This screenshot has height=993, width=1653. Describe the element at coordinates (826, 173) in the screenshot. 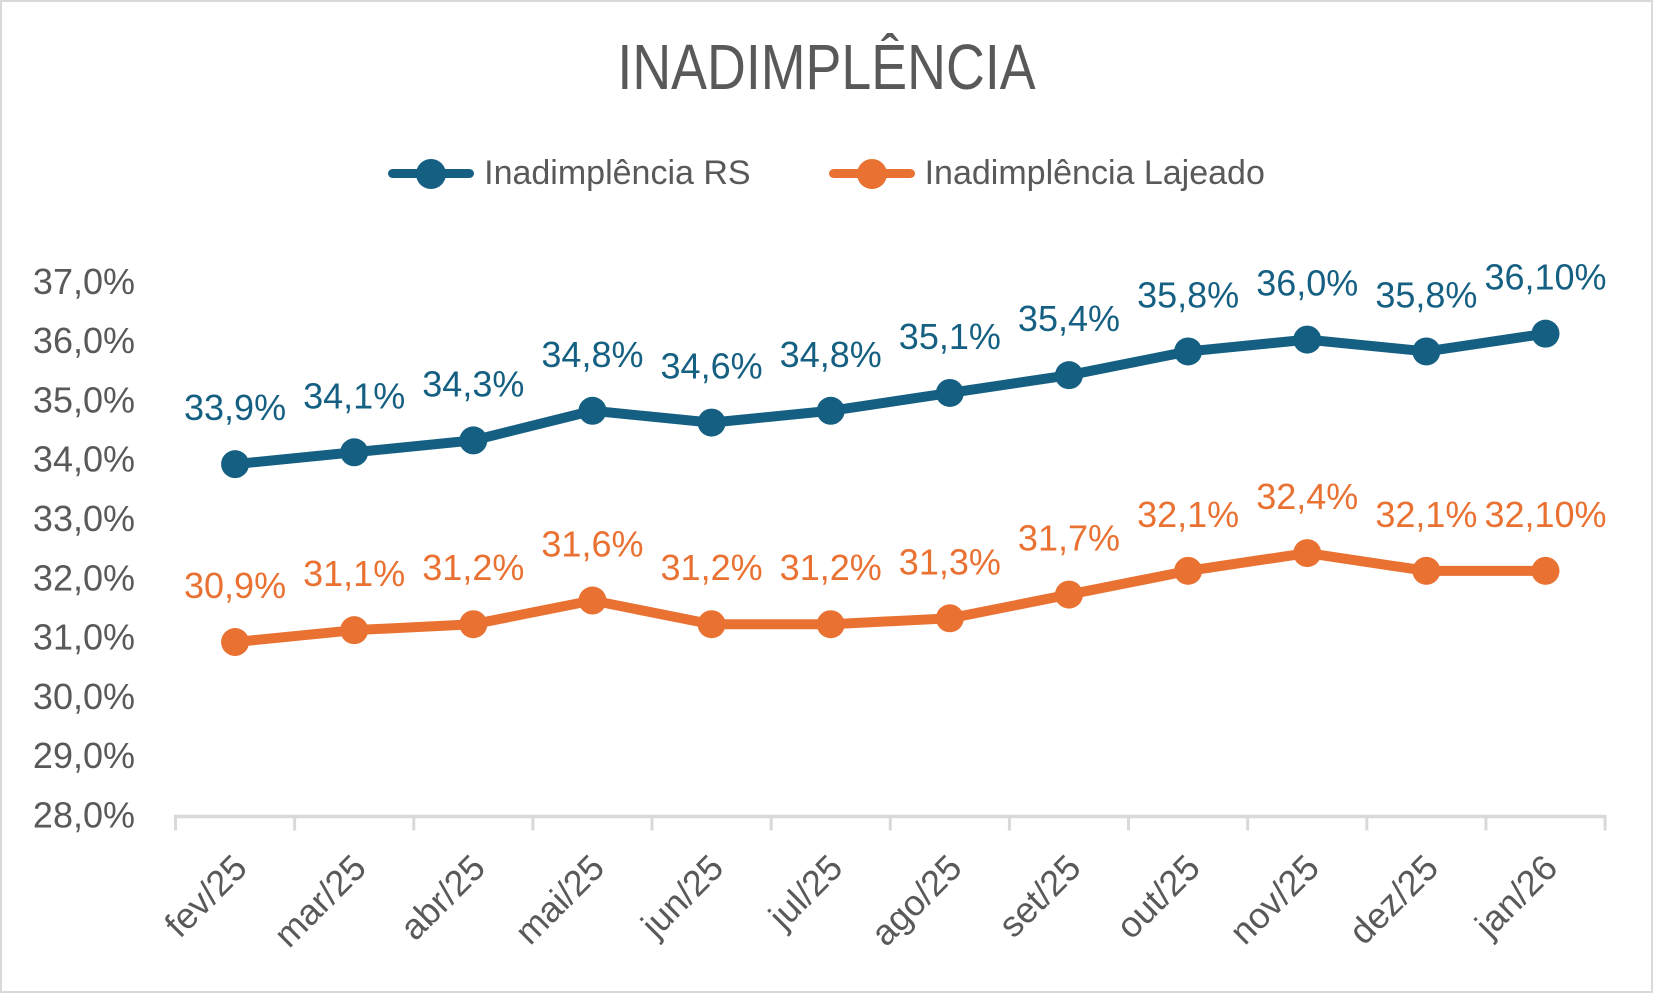

I see `chart-legend: Inadimplência RS Inadimplência Lajeado` at that location.